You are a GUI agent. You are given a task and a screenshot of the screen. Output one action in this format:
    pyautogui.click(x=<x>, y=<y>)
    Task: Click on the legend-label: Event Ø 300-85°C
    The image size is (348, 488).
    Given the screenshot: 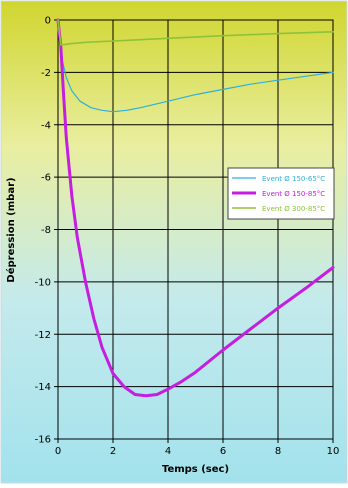 What is the action you would take?
    pyautogui.click(x=293, y=209)
    